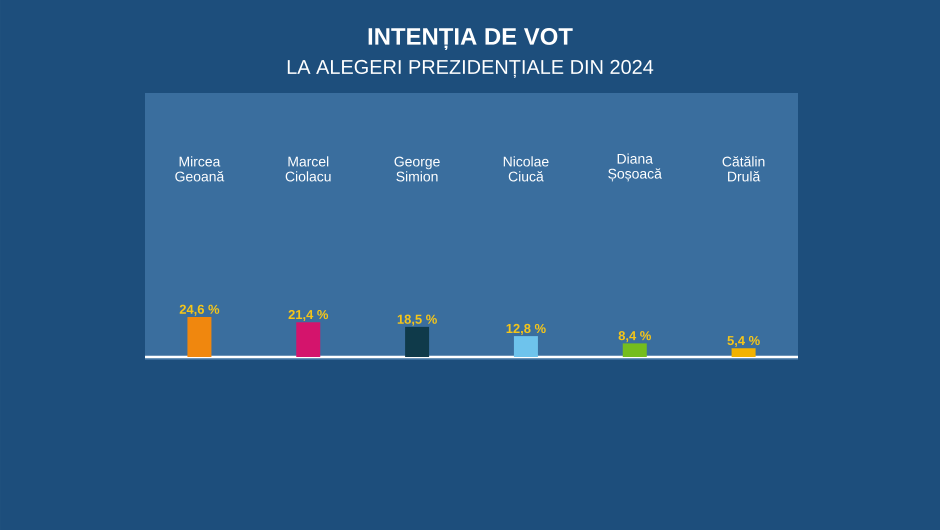  I want to click on data-label: 8,4 %, so click(634, 336).